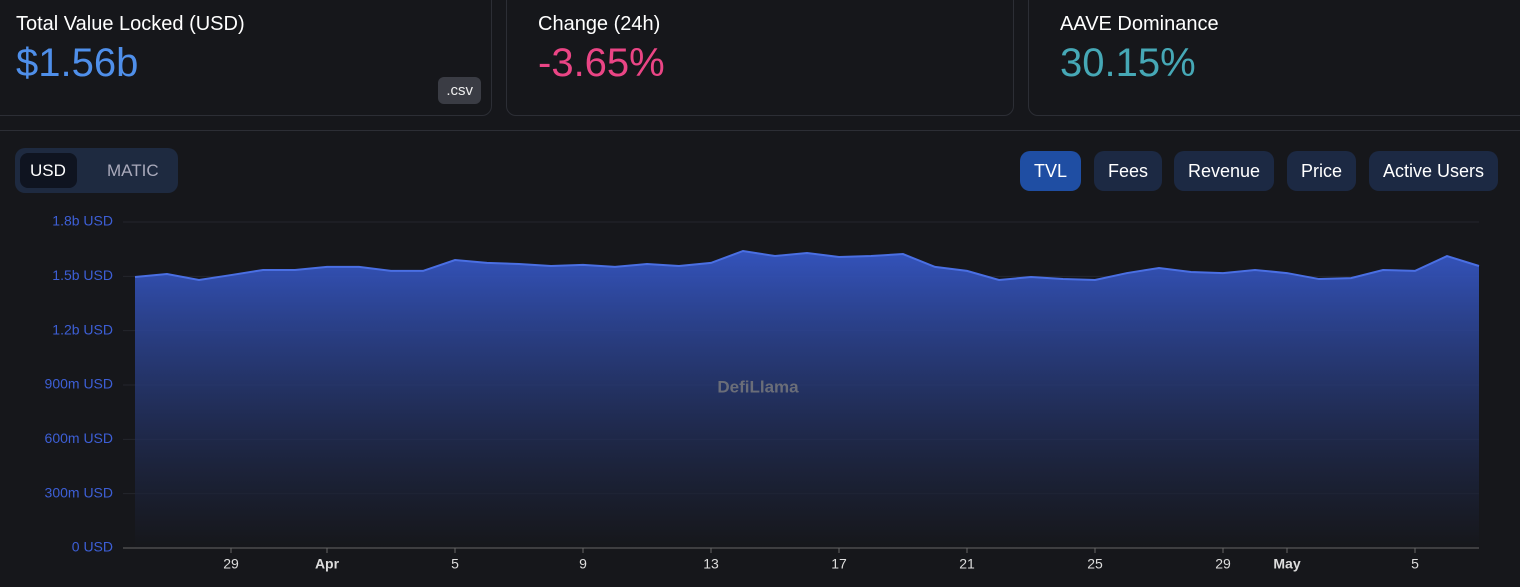 This screenshot has height=587, width=1520. I want to click on stat-card: Change (24h) -3.65%, so click(760, 58).